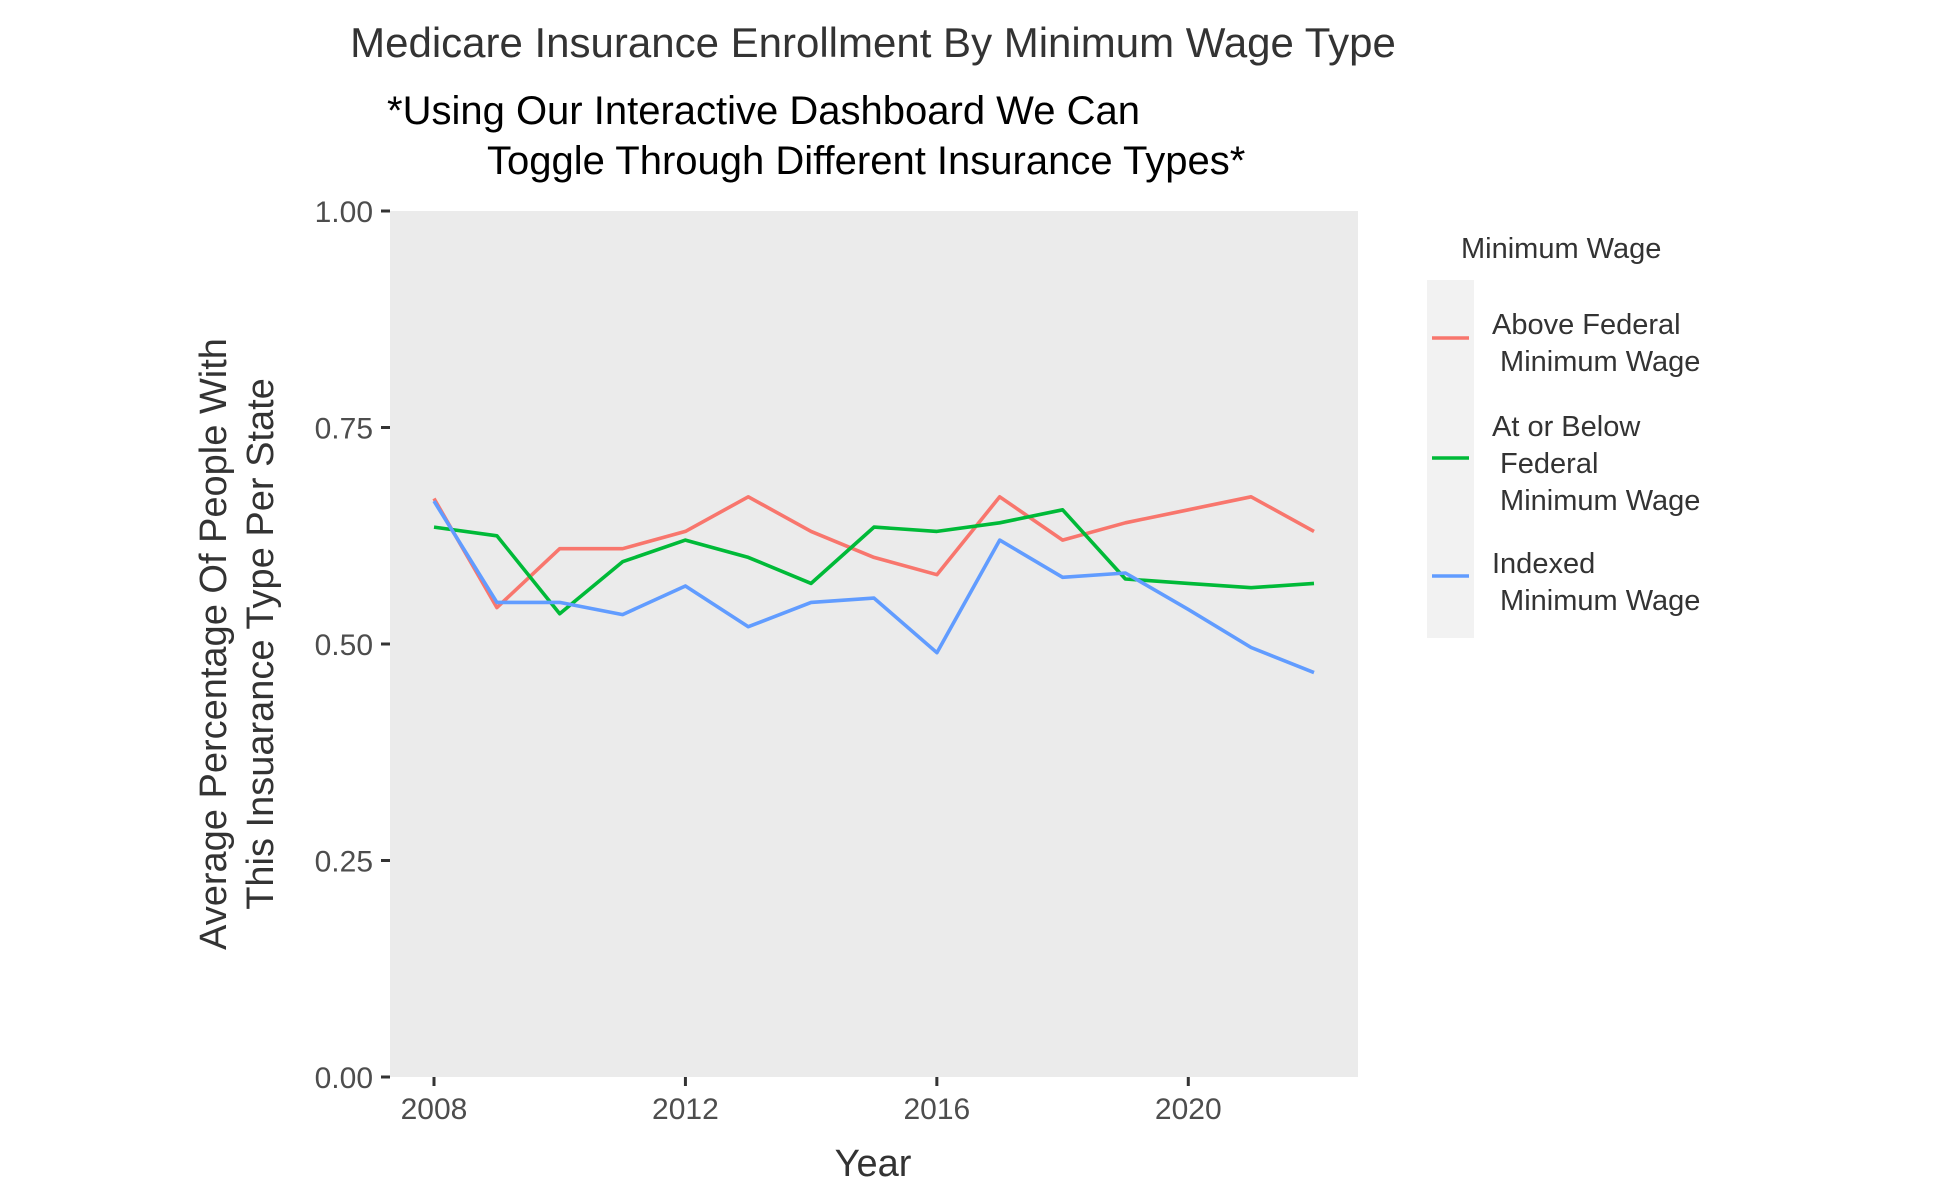  I want to click on y-tick-label: 0.25, so click(344, 862).